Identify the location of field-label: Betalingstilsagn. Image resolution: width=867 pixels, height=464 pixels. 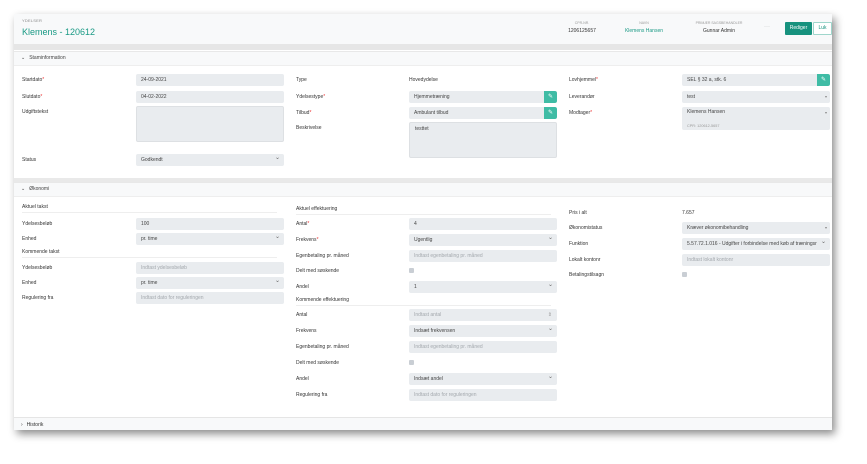
(587, 275).